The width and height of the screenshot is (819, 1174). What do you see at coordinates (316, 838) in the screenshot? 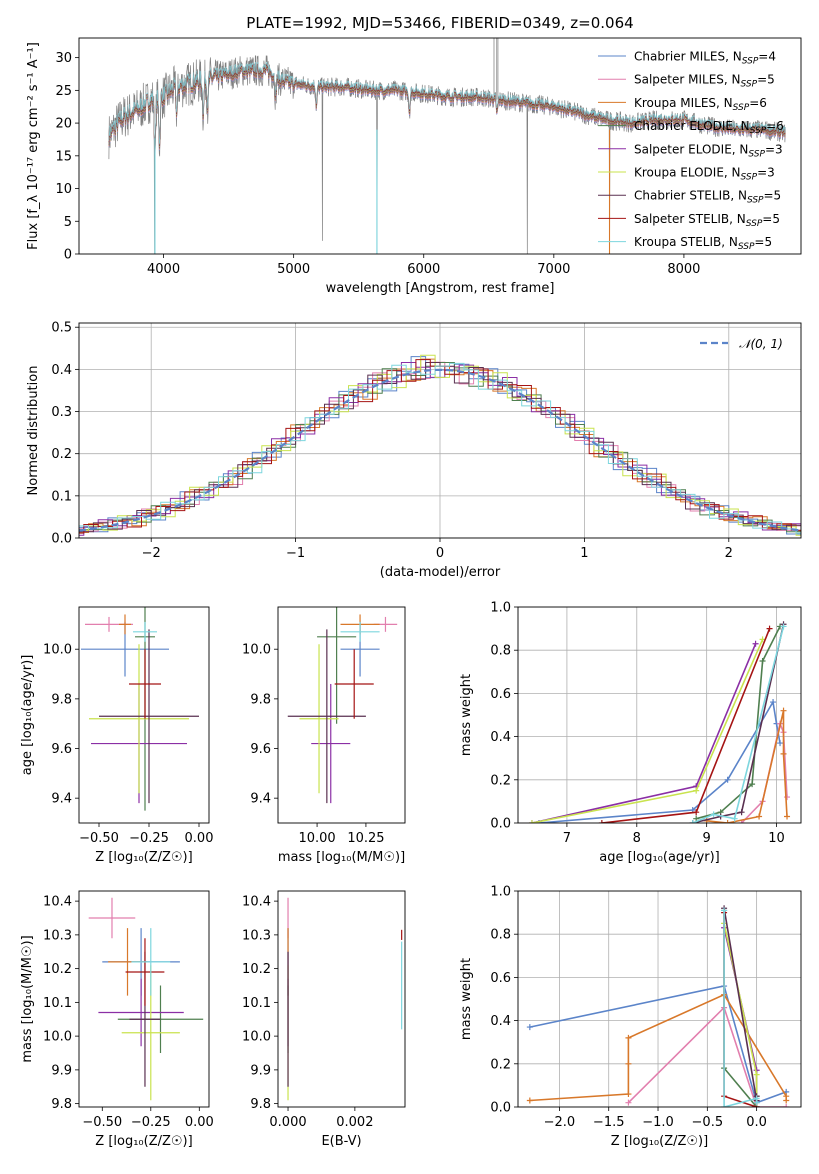
I see `x-tick-label: 10.00` at bounding box center [316, 838].